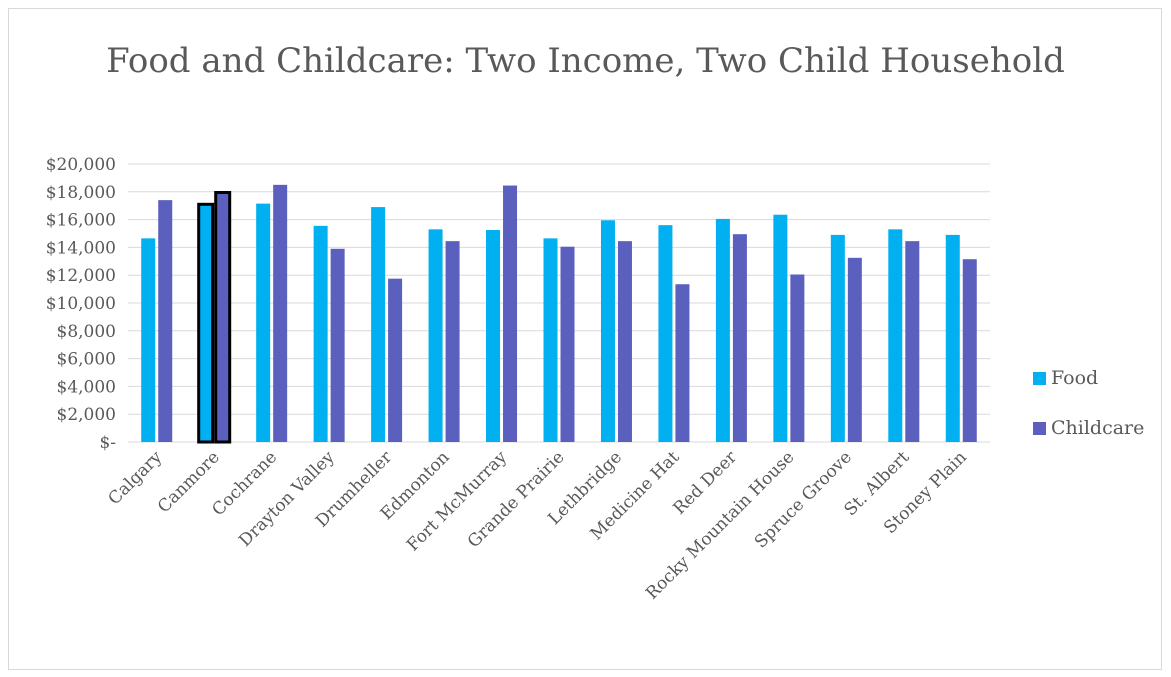 This screenshot has width=1171, height=677. What do you see at coordinates (81, 276) in the screenshot?
I see `y-tick-label: $12,000` at bounding box center [81, 276].